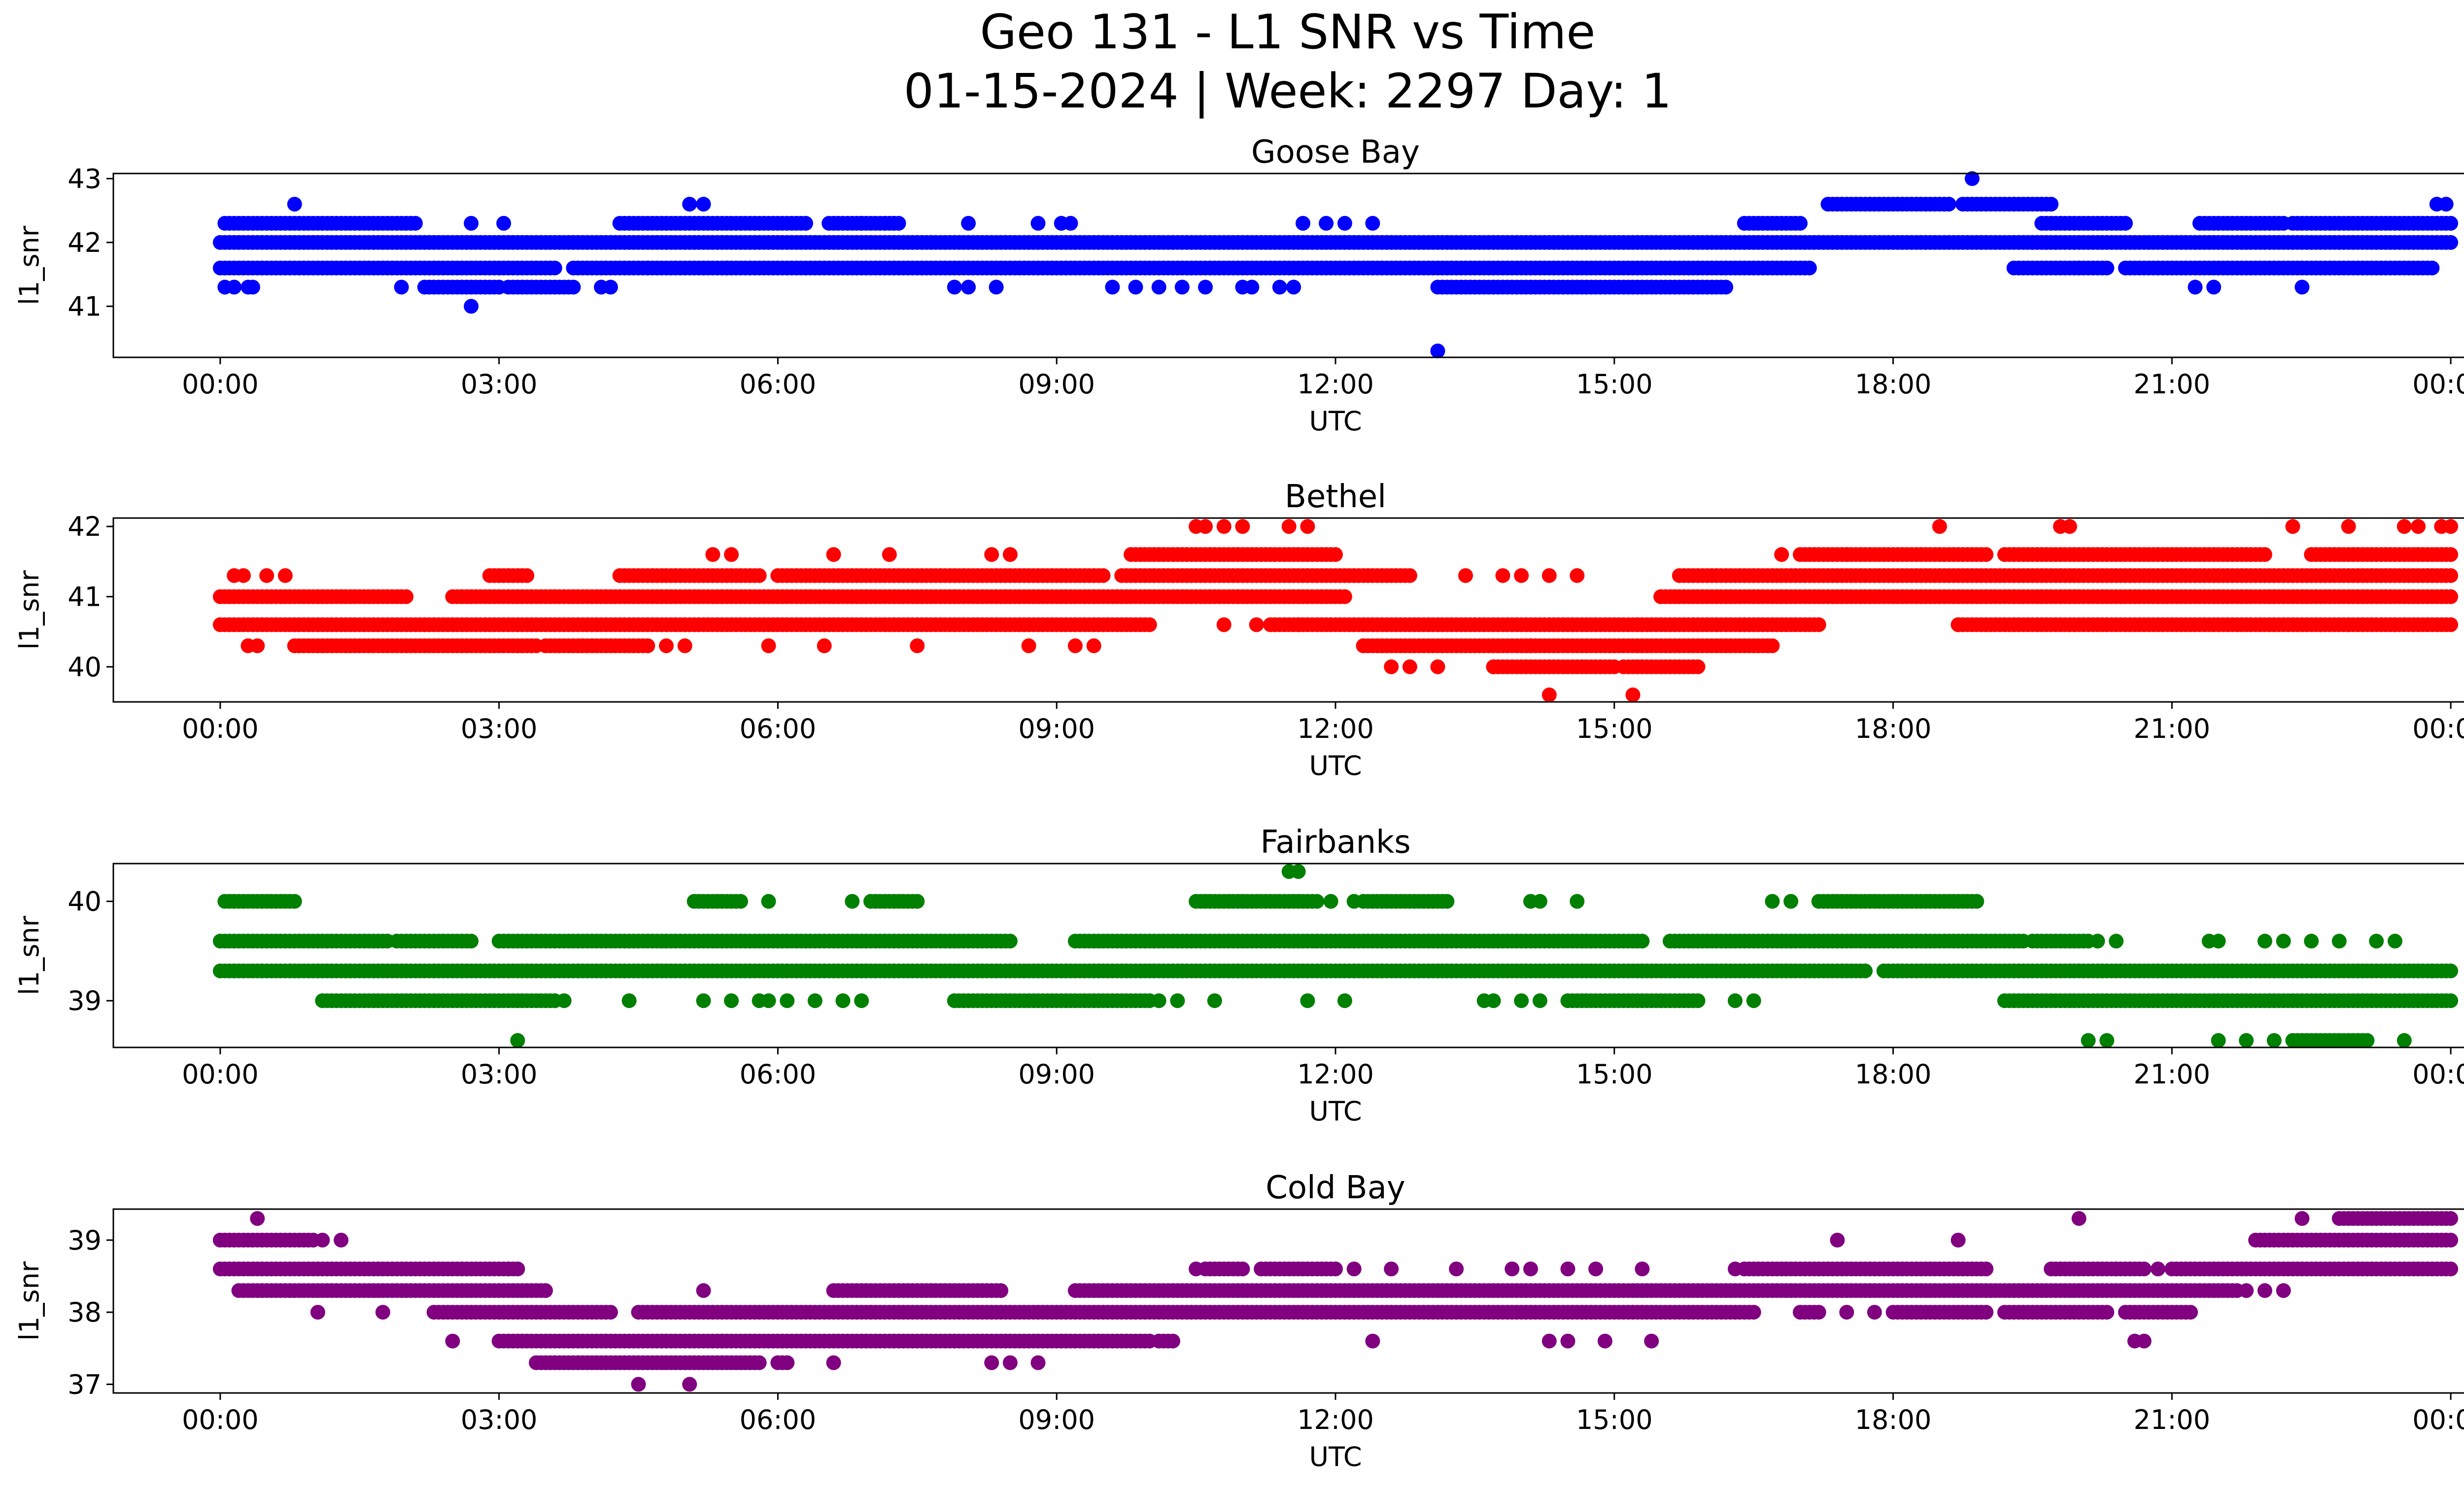 The height and width of the screenshot is (1495, 2464). What do you see at coordinates (85, 178) in the screenshot?
I see `y-tick-label: 43` at bounding box center [85, 178].